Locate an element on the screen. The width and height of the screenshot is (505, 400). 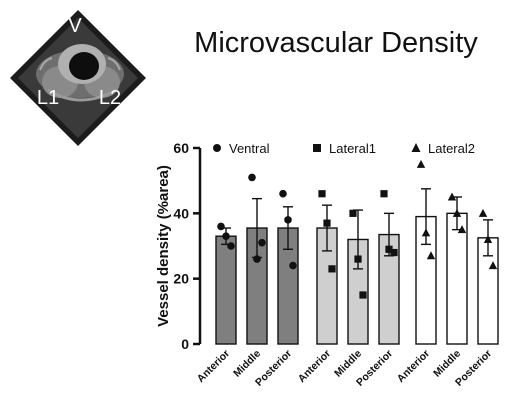
y-axis-ticks: 0 20 40 60 is located at coordinates (186, 246).